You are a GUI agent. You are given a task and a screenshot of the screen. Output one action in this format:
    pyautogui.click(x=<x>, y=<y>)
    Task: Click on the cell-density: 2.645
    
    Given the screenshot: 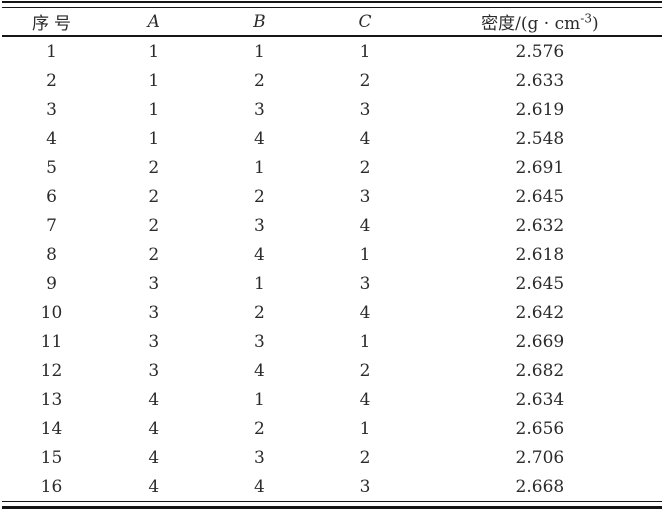 What is the action you would take?
    pyautogui.click(x=540, y=196)
    